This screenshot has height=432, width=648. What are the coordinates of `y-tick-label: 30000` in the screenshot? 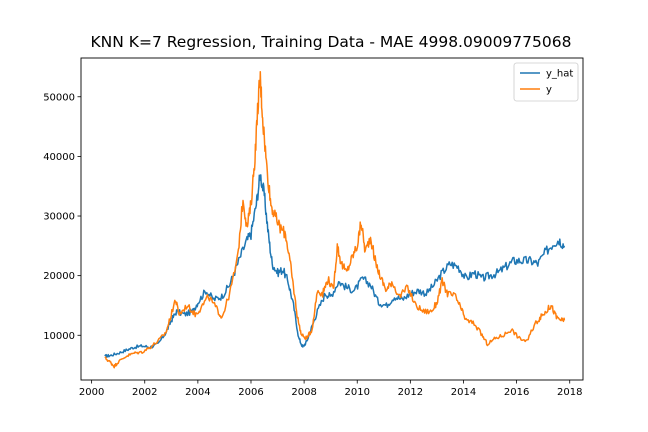 It's located at (59, 217).